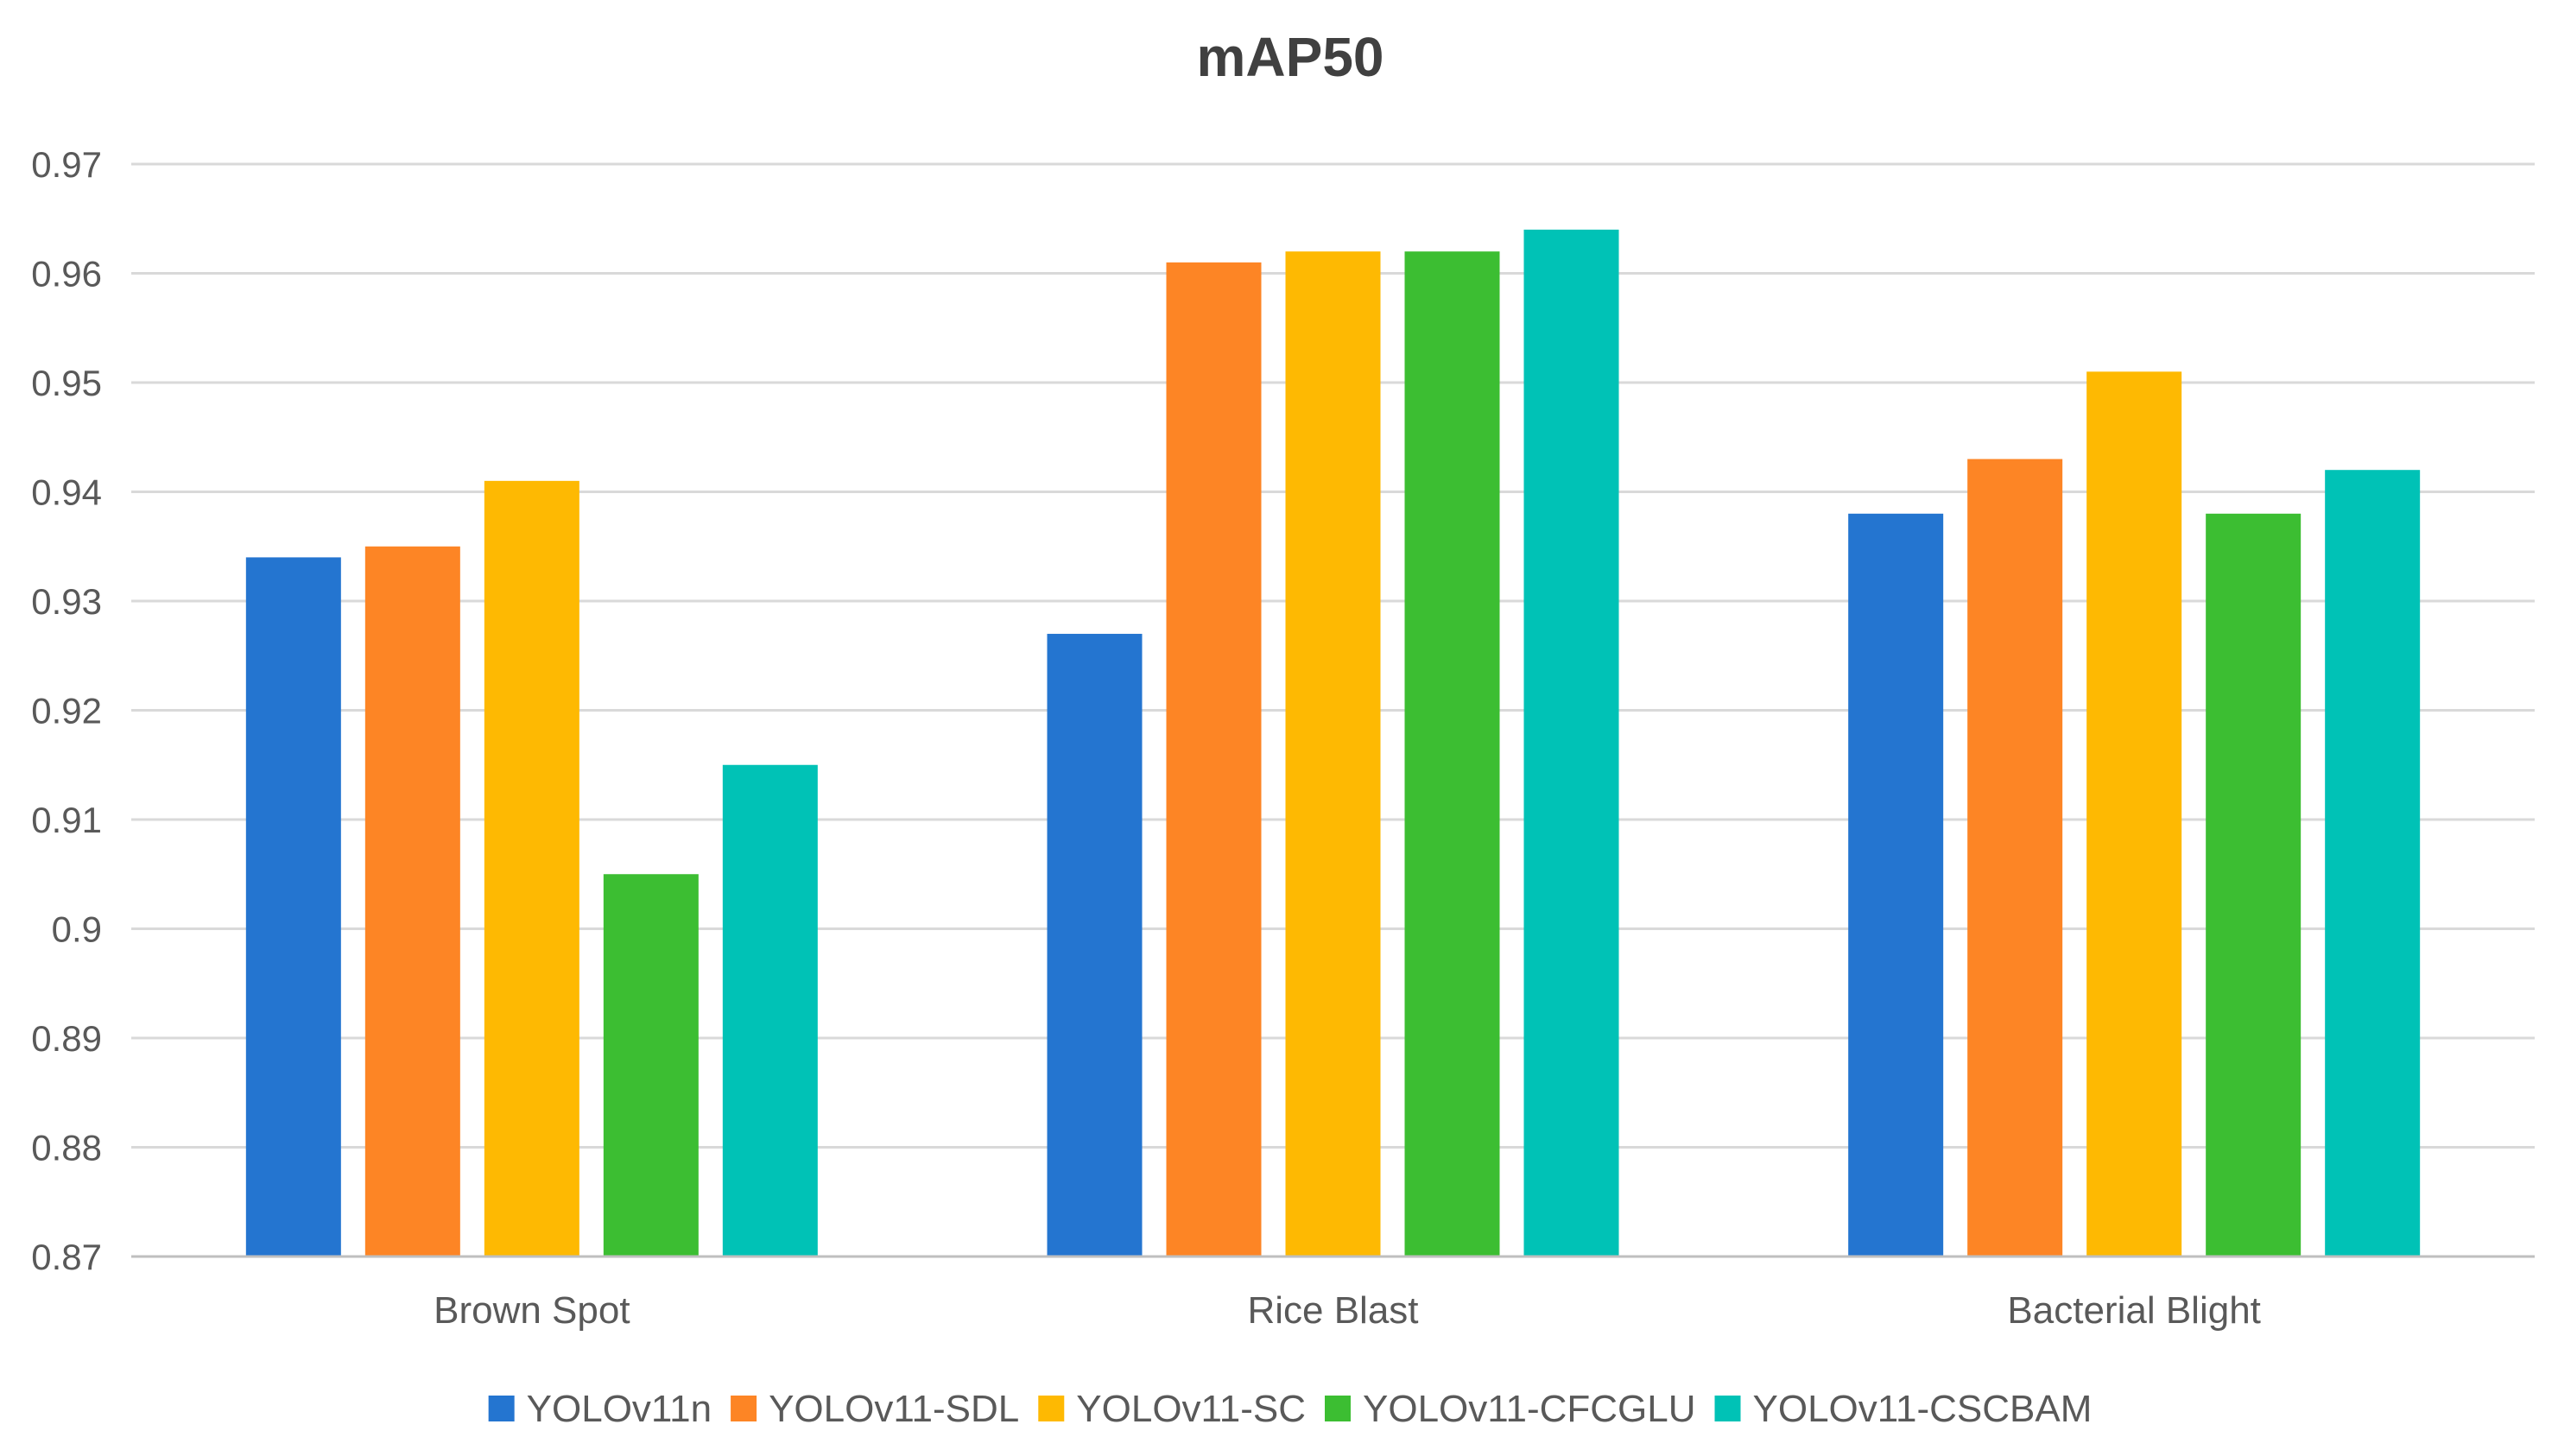 The image size is (2558, 1456). I want to click on legend-item: YOLOv11-CSCBAM, so click(1903, 1409).